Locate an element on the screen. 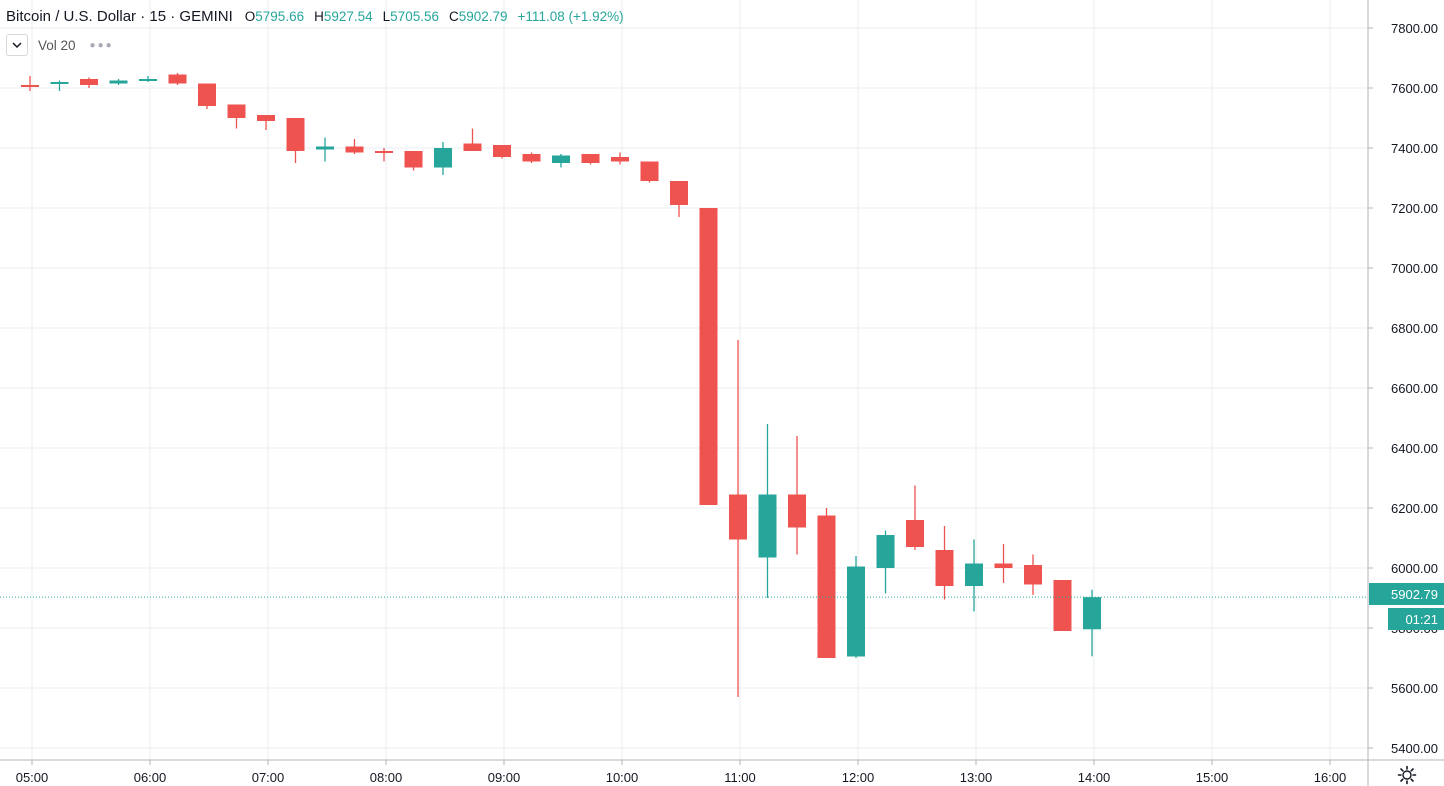 This screenshot has width=1444, height=786. volume-indicator-label: Vol 20 is located at coordinates (57, 45).